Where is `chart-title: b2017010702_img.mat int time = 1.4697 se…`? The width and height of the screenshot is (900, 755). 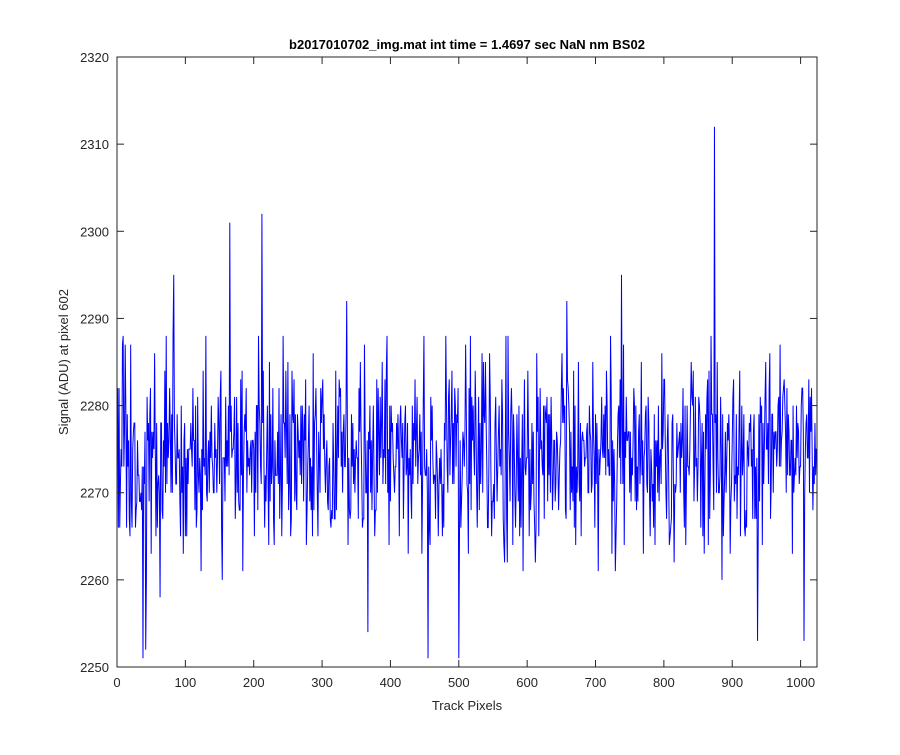
chart-title: b2017010702_img.mat int time = 1.4697 se… is located at coordinates (467, 44).